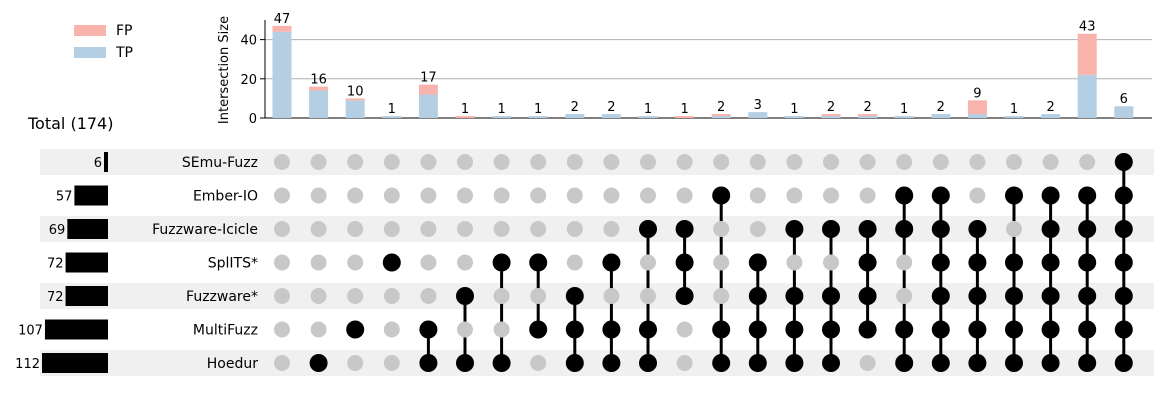 The image size is (1163, 401). I want to click on set-size-label: 72, so click(55, 264).